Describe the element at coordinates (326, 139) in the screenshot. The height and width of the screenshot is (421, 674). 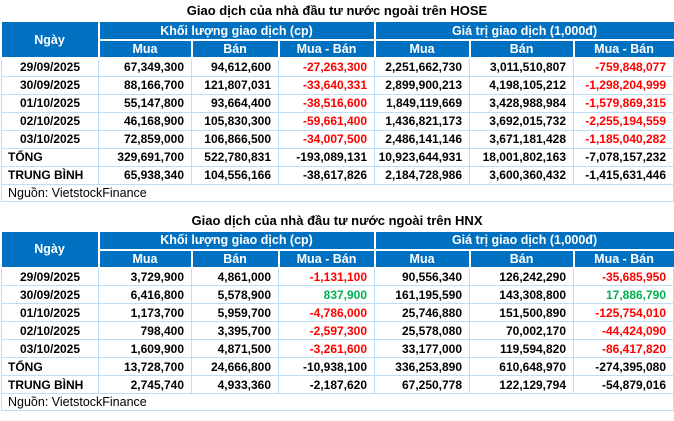
I see `vol-net-cell: -34,007,500` at that location.